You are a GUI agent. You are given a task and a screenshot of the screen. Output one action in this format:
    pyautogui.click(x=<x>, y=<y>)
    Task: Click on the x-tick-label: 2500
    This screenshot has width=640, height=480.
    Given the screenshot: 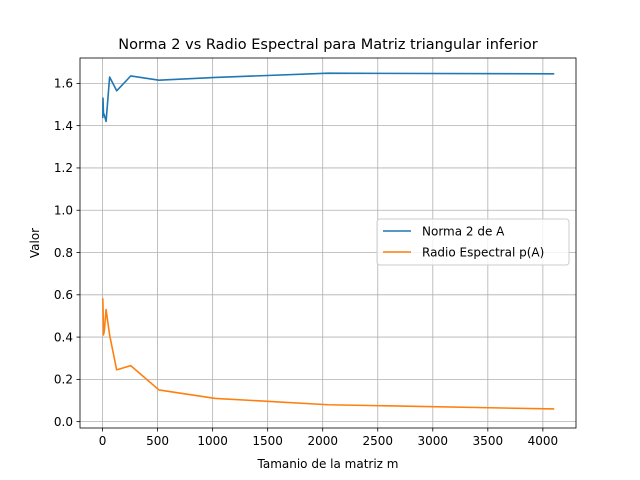 What is the action you would take?
    pyautogui.click(x=377, y=441)
    